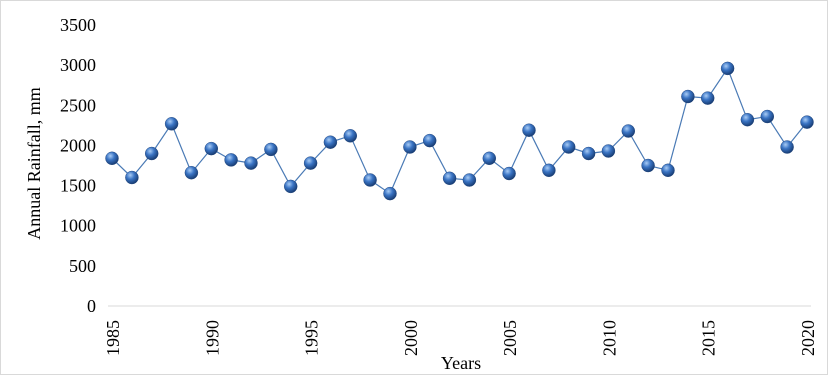 The image size is (828, 375). I want to click on data-point-2016, so click(727, 68).